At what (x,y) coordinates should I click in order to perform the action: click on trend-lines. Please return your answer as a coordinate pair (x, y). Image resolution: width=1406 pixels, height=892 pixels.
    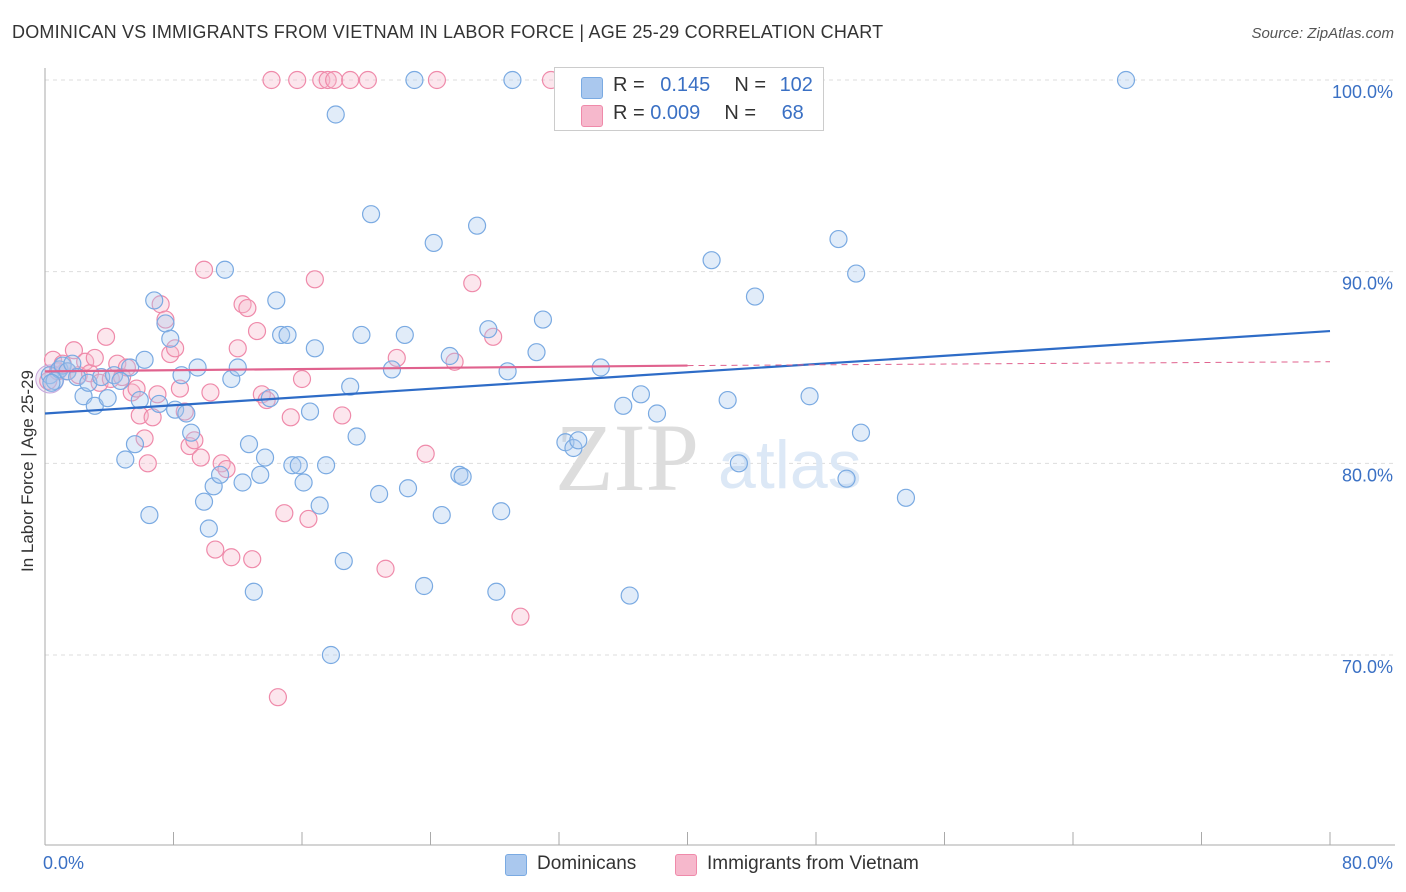
    Looking at the image, I should click on (687, 372).